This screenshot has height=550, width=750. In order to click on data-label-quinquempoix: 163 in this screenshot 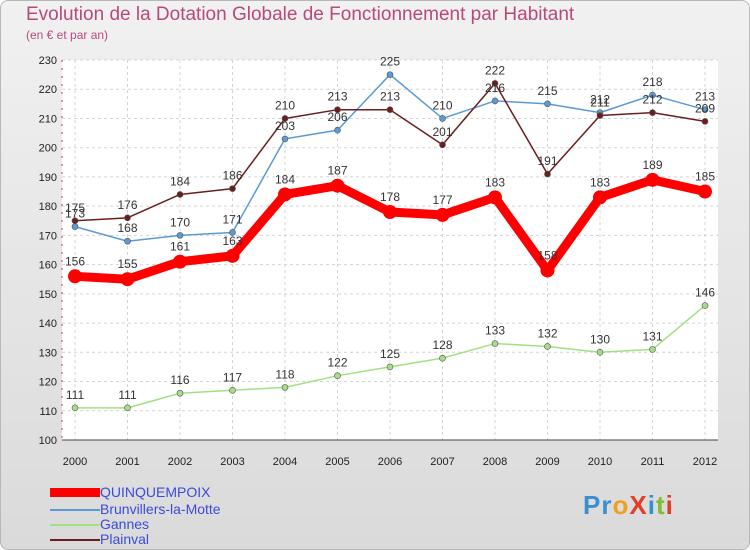, I will do `click(232, 241)`.